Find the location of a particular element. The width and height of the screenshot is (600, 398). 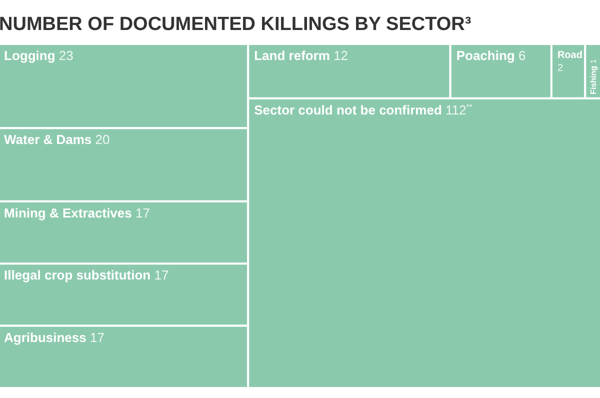

category-label: Illegal crop substitution is located at coordinates (77, 275).